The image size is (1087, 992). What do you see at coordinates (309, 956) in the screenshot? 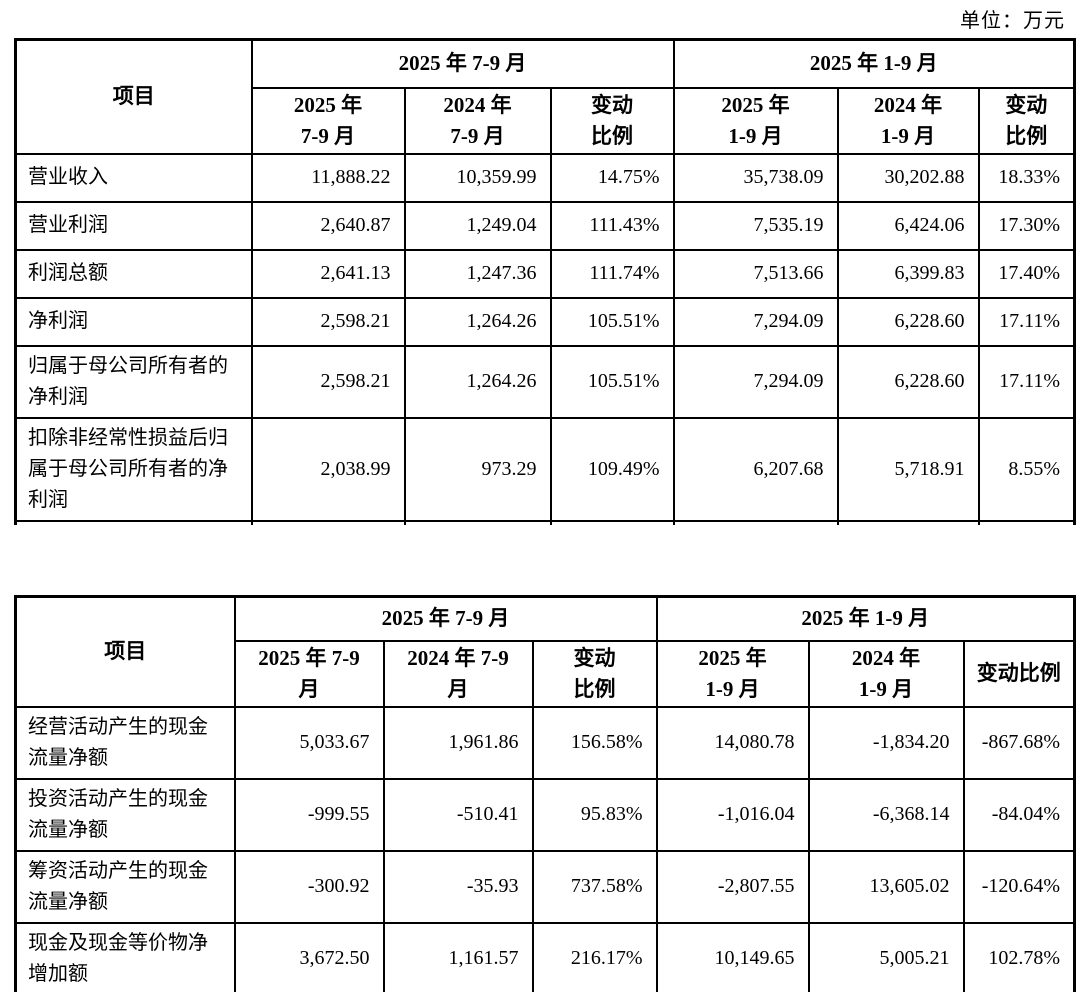
I see `cell-value: 3,672.50` at bounding box center [309, 956].